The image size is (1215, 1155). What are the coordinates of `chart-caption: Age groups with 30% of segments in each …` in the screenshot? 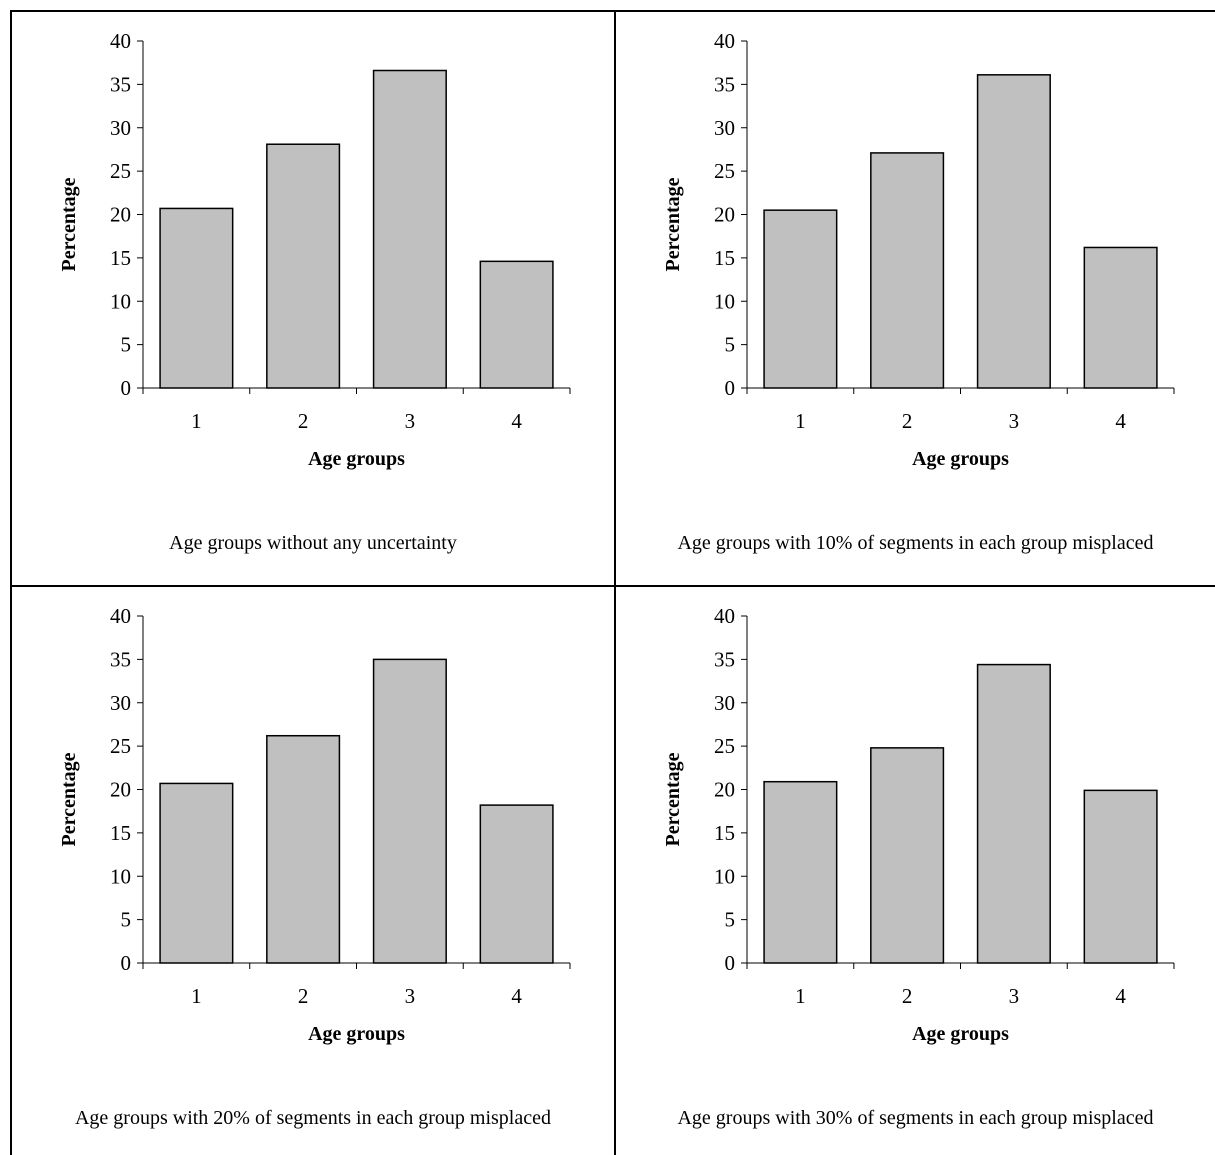 It's located at (915, 1118).